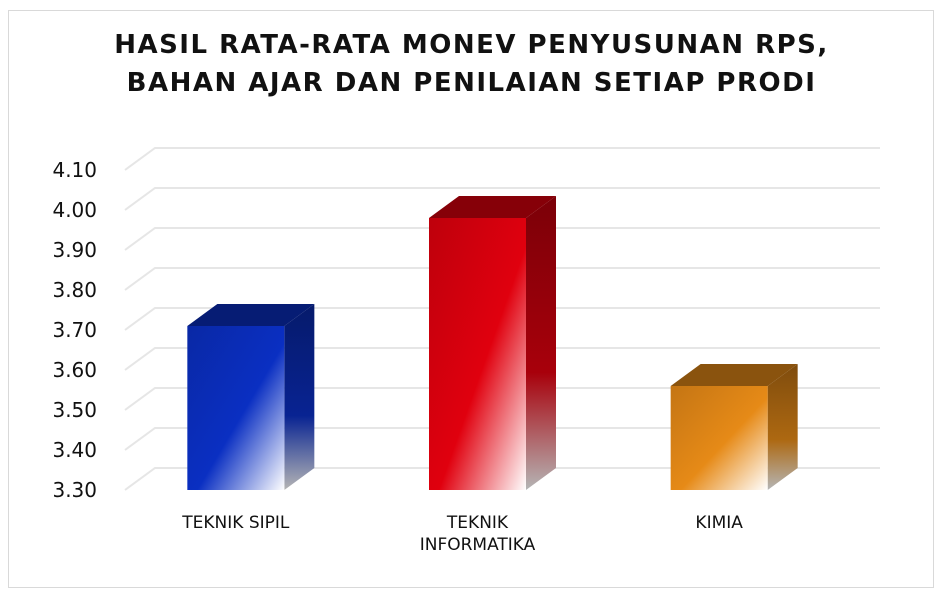 Image resolution: width=943 pixels, height=602 pixels. I want to click on y-tick-label: 4.10, so click(74, 170).